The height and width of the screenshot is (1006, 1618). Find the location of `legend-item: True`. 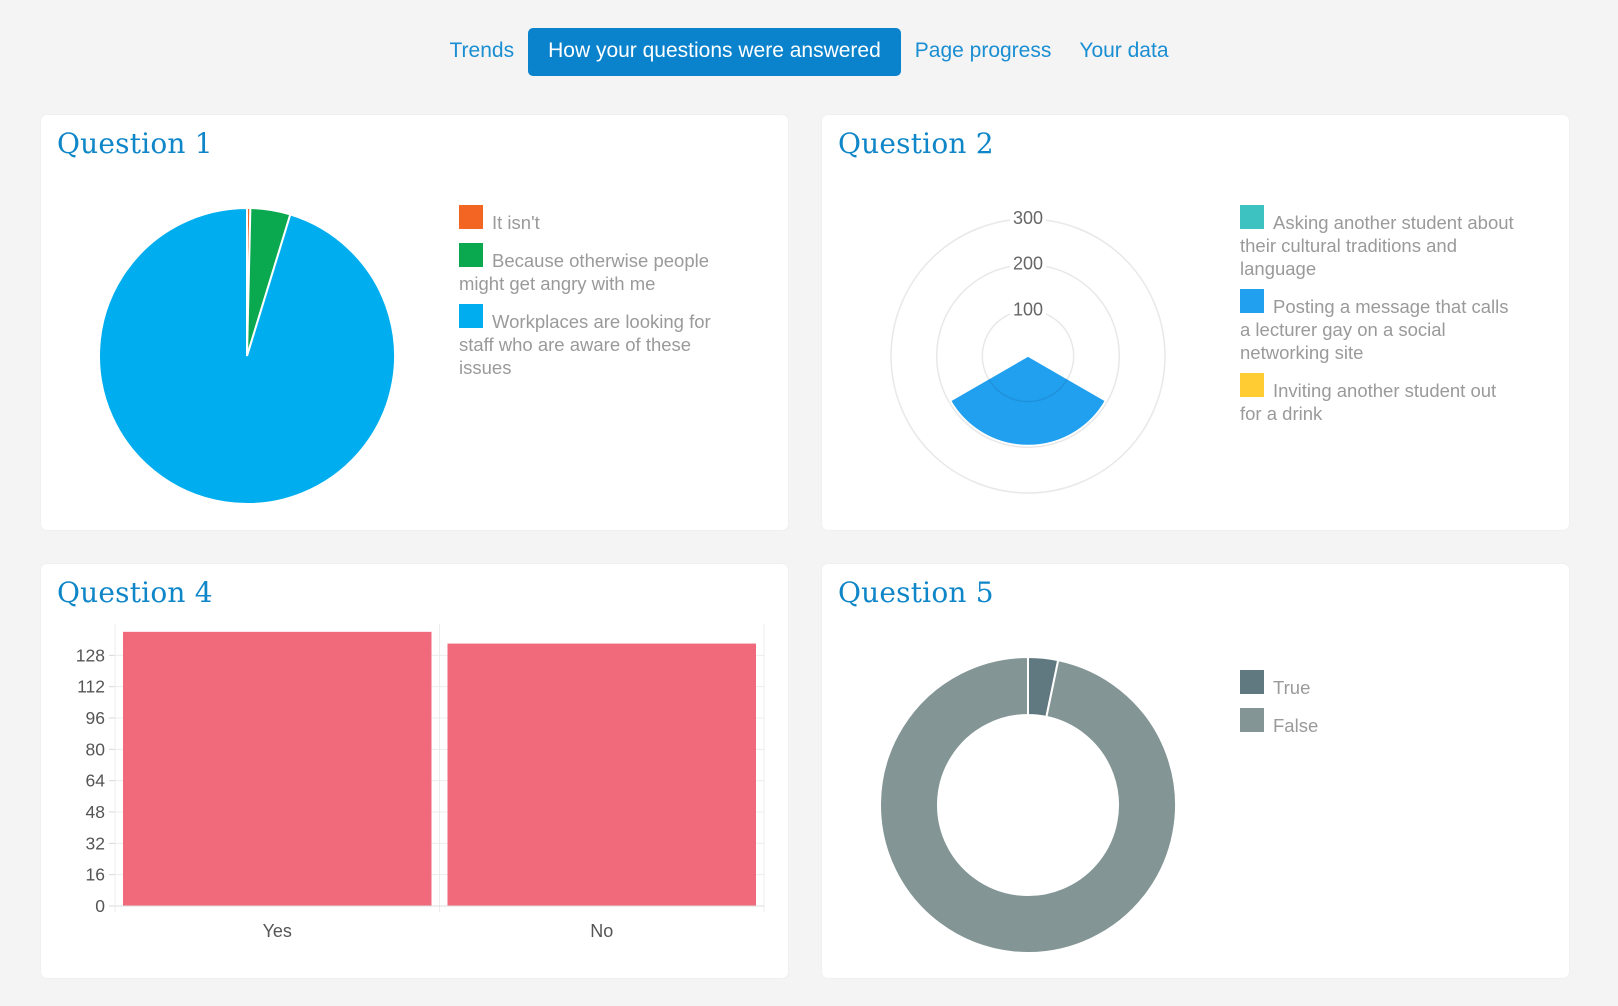

legend-item: True is located at coordinates (1379, 684).